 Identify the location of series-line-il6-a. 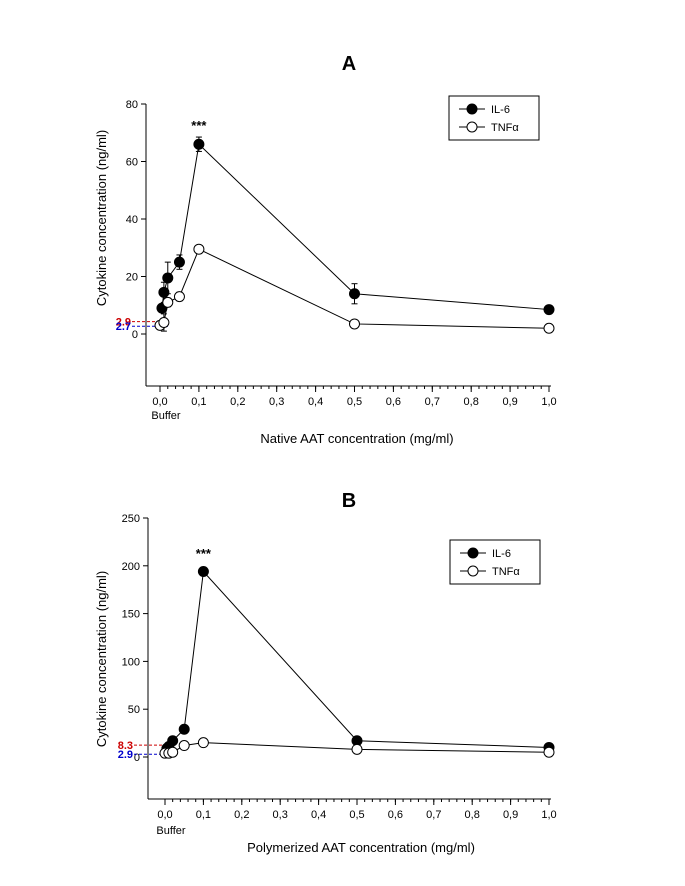
(355, 227).